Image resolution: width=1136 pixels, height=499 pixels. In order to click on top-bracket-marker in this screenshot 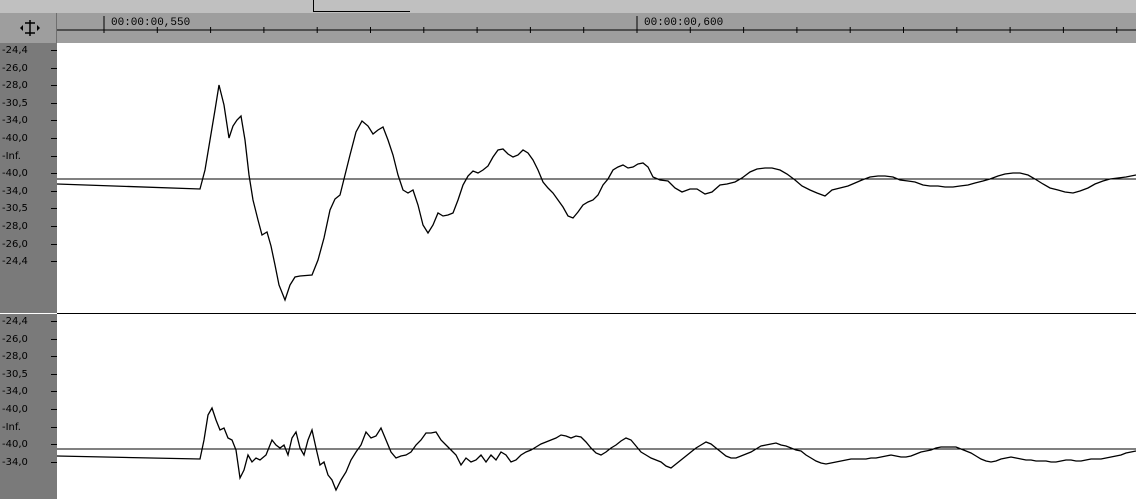, I will do `click(361, 6)`.